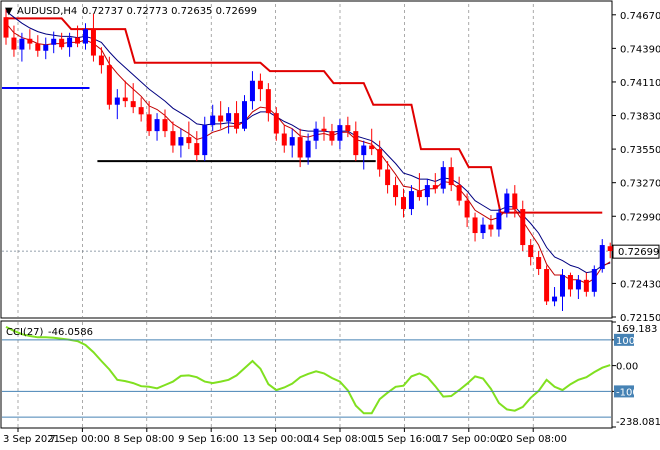 The width and height of the screenshot is (660, 450). What do you see at coordinates (627, 367) in the screenshot?
I see `cci-tick-label: 0.00` at bounding box center [627, 367].